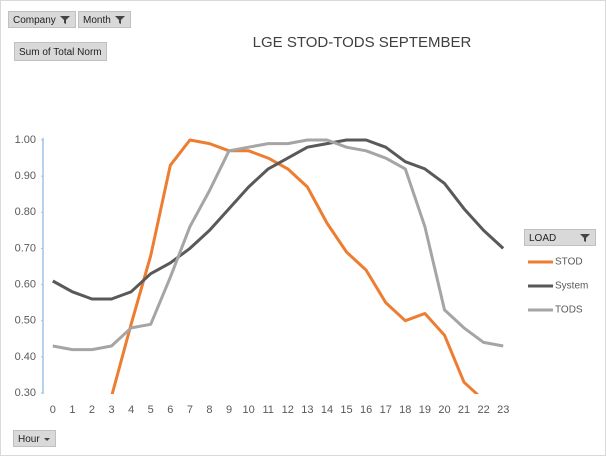 This screenshot has height=456, width=606. I want to click on legend-label: STOD, so click(569, 262).